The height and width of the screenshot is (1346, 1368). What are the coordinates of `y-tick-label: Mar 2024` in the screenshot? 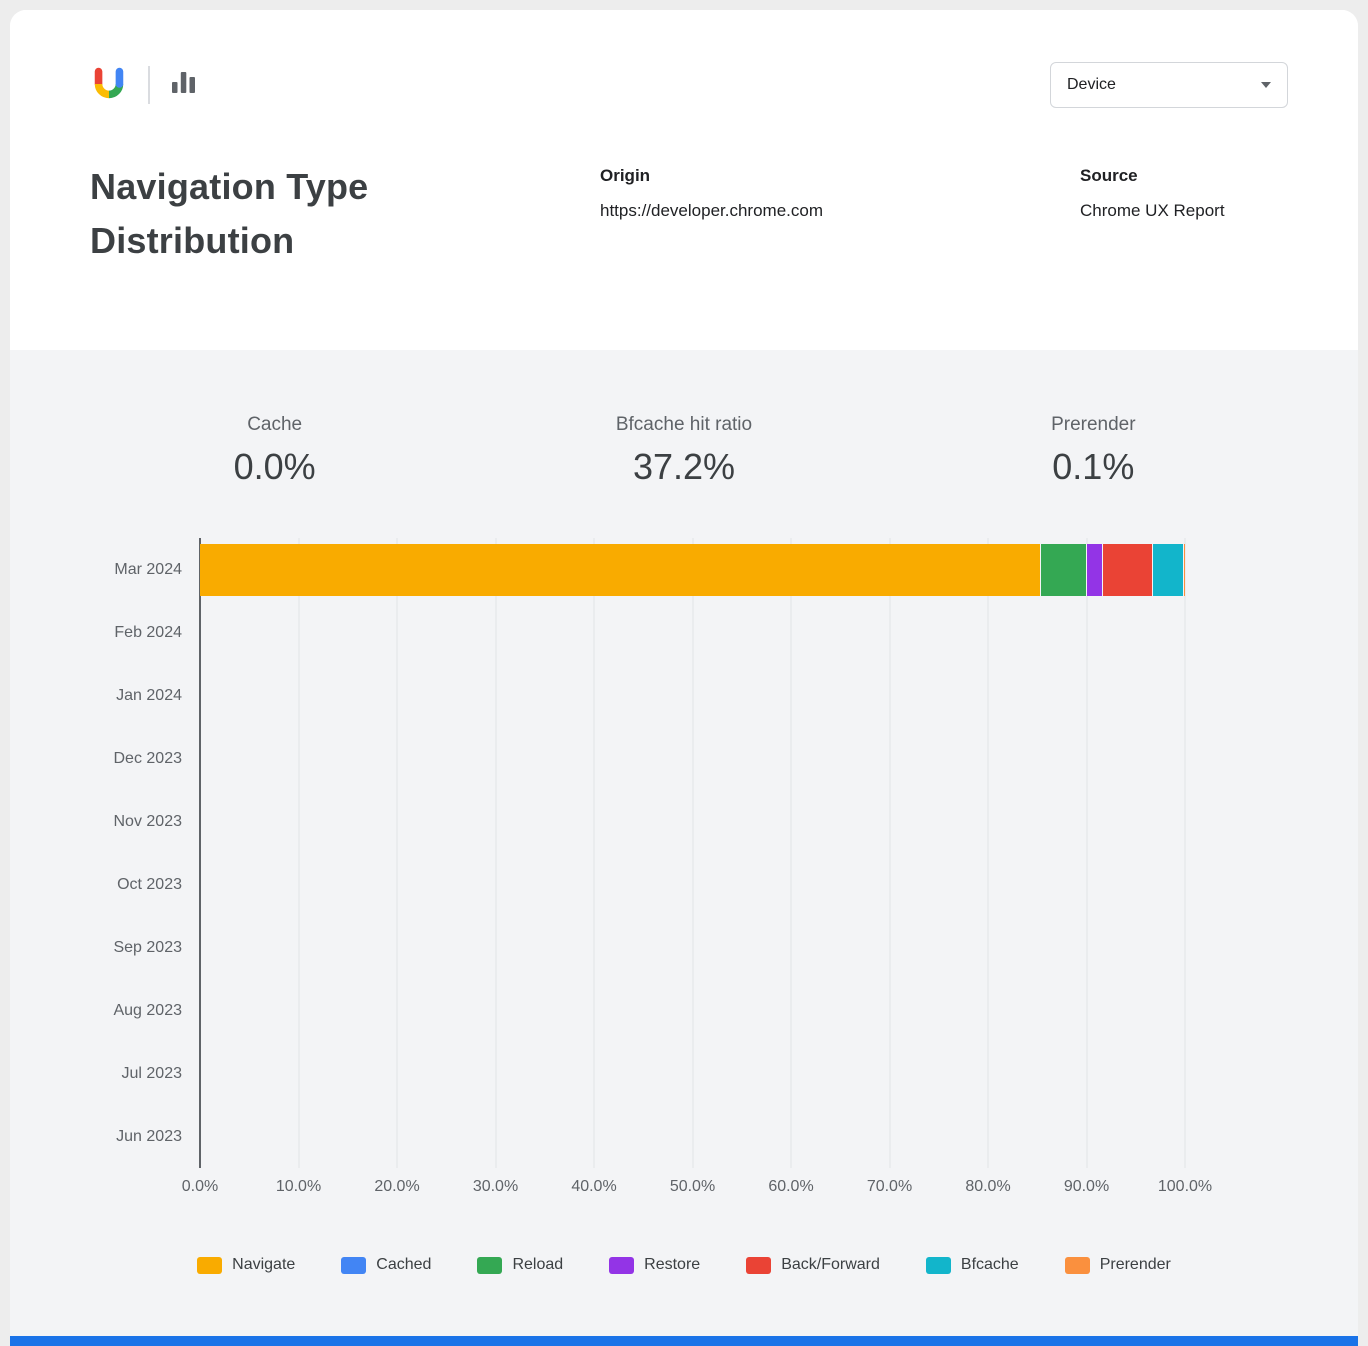 It's located at (148, 569).